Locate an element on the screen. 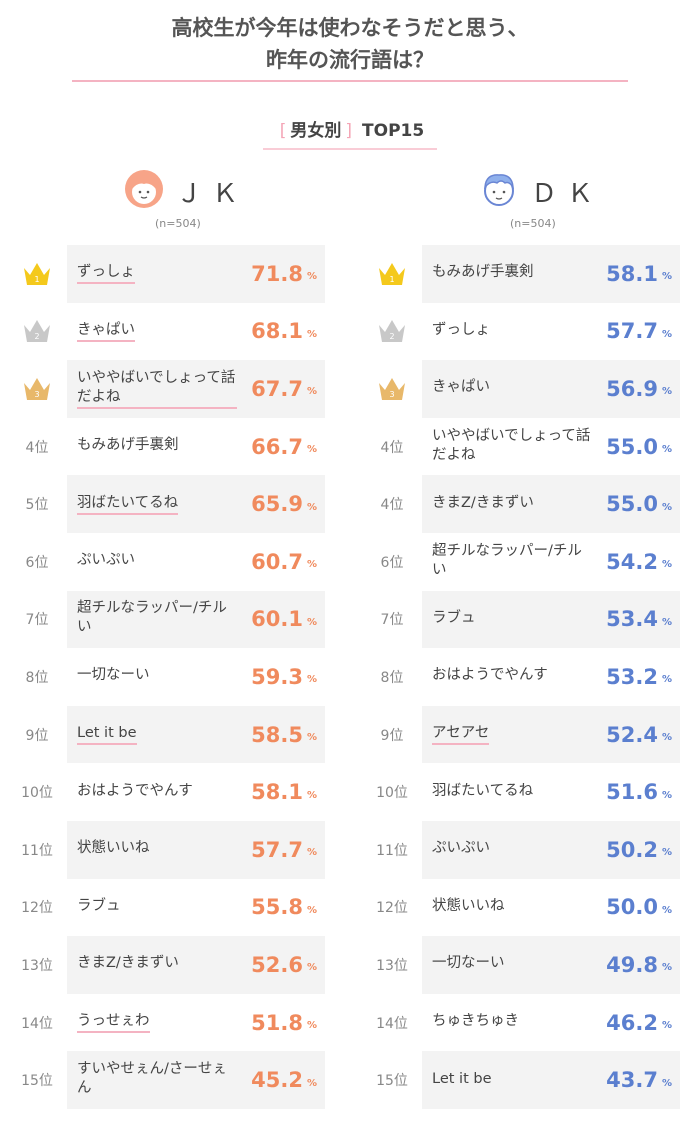  girl-avatar-icon is located at coordinates (144, 189).